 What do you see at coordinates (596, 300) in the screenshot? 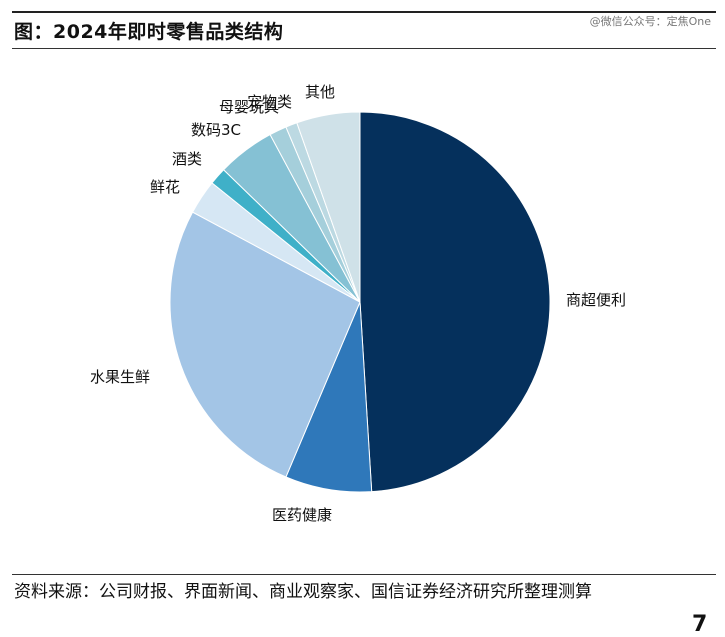
I see `pie-label-1: 商超便利` at bounding box center [596, 300].